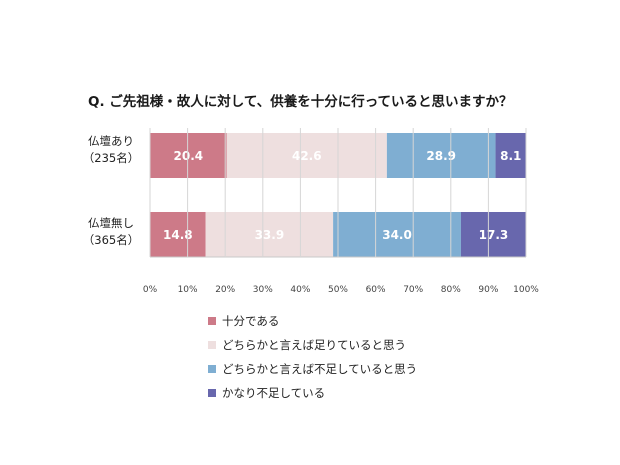  I want to click on x-tick-label: 100%, so click(526, 290).